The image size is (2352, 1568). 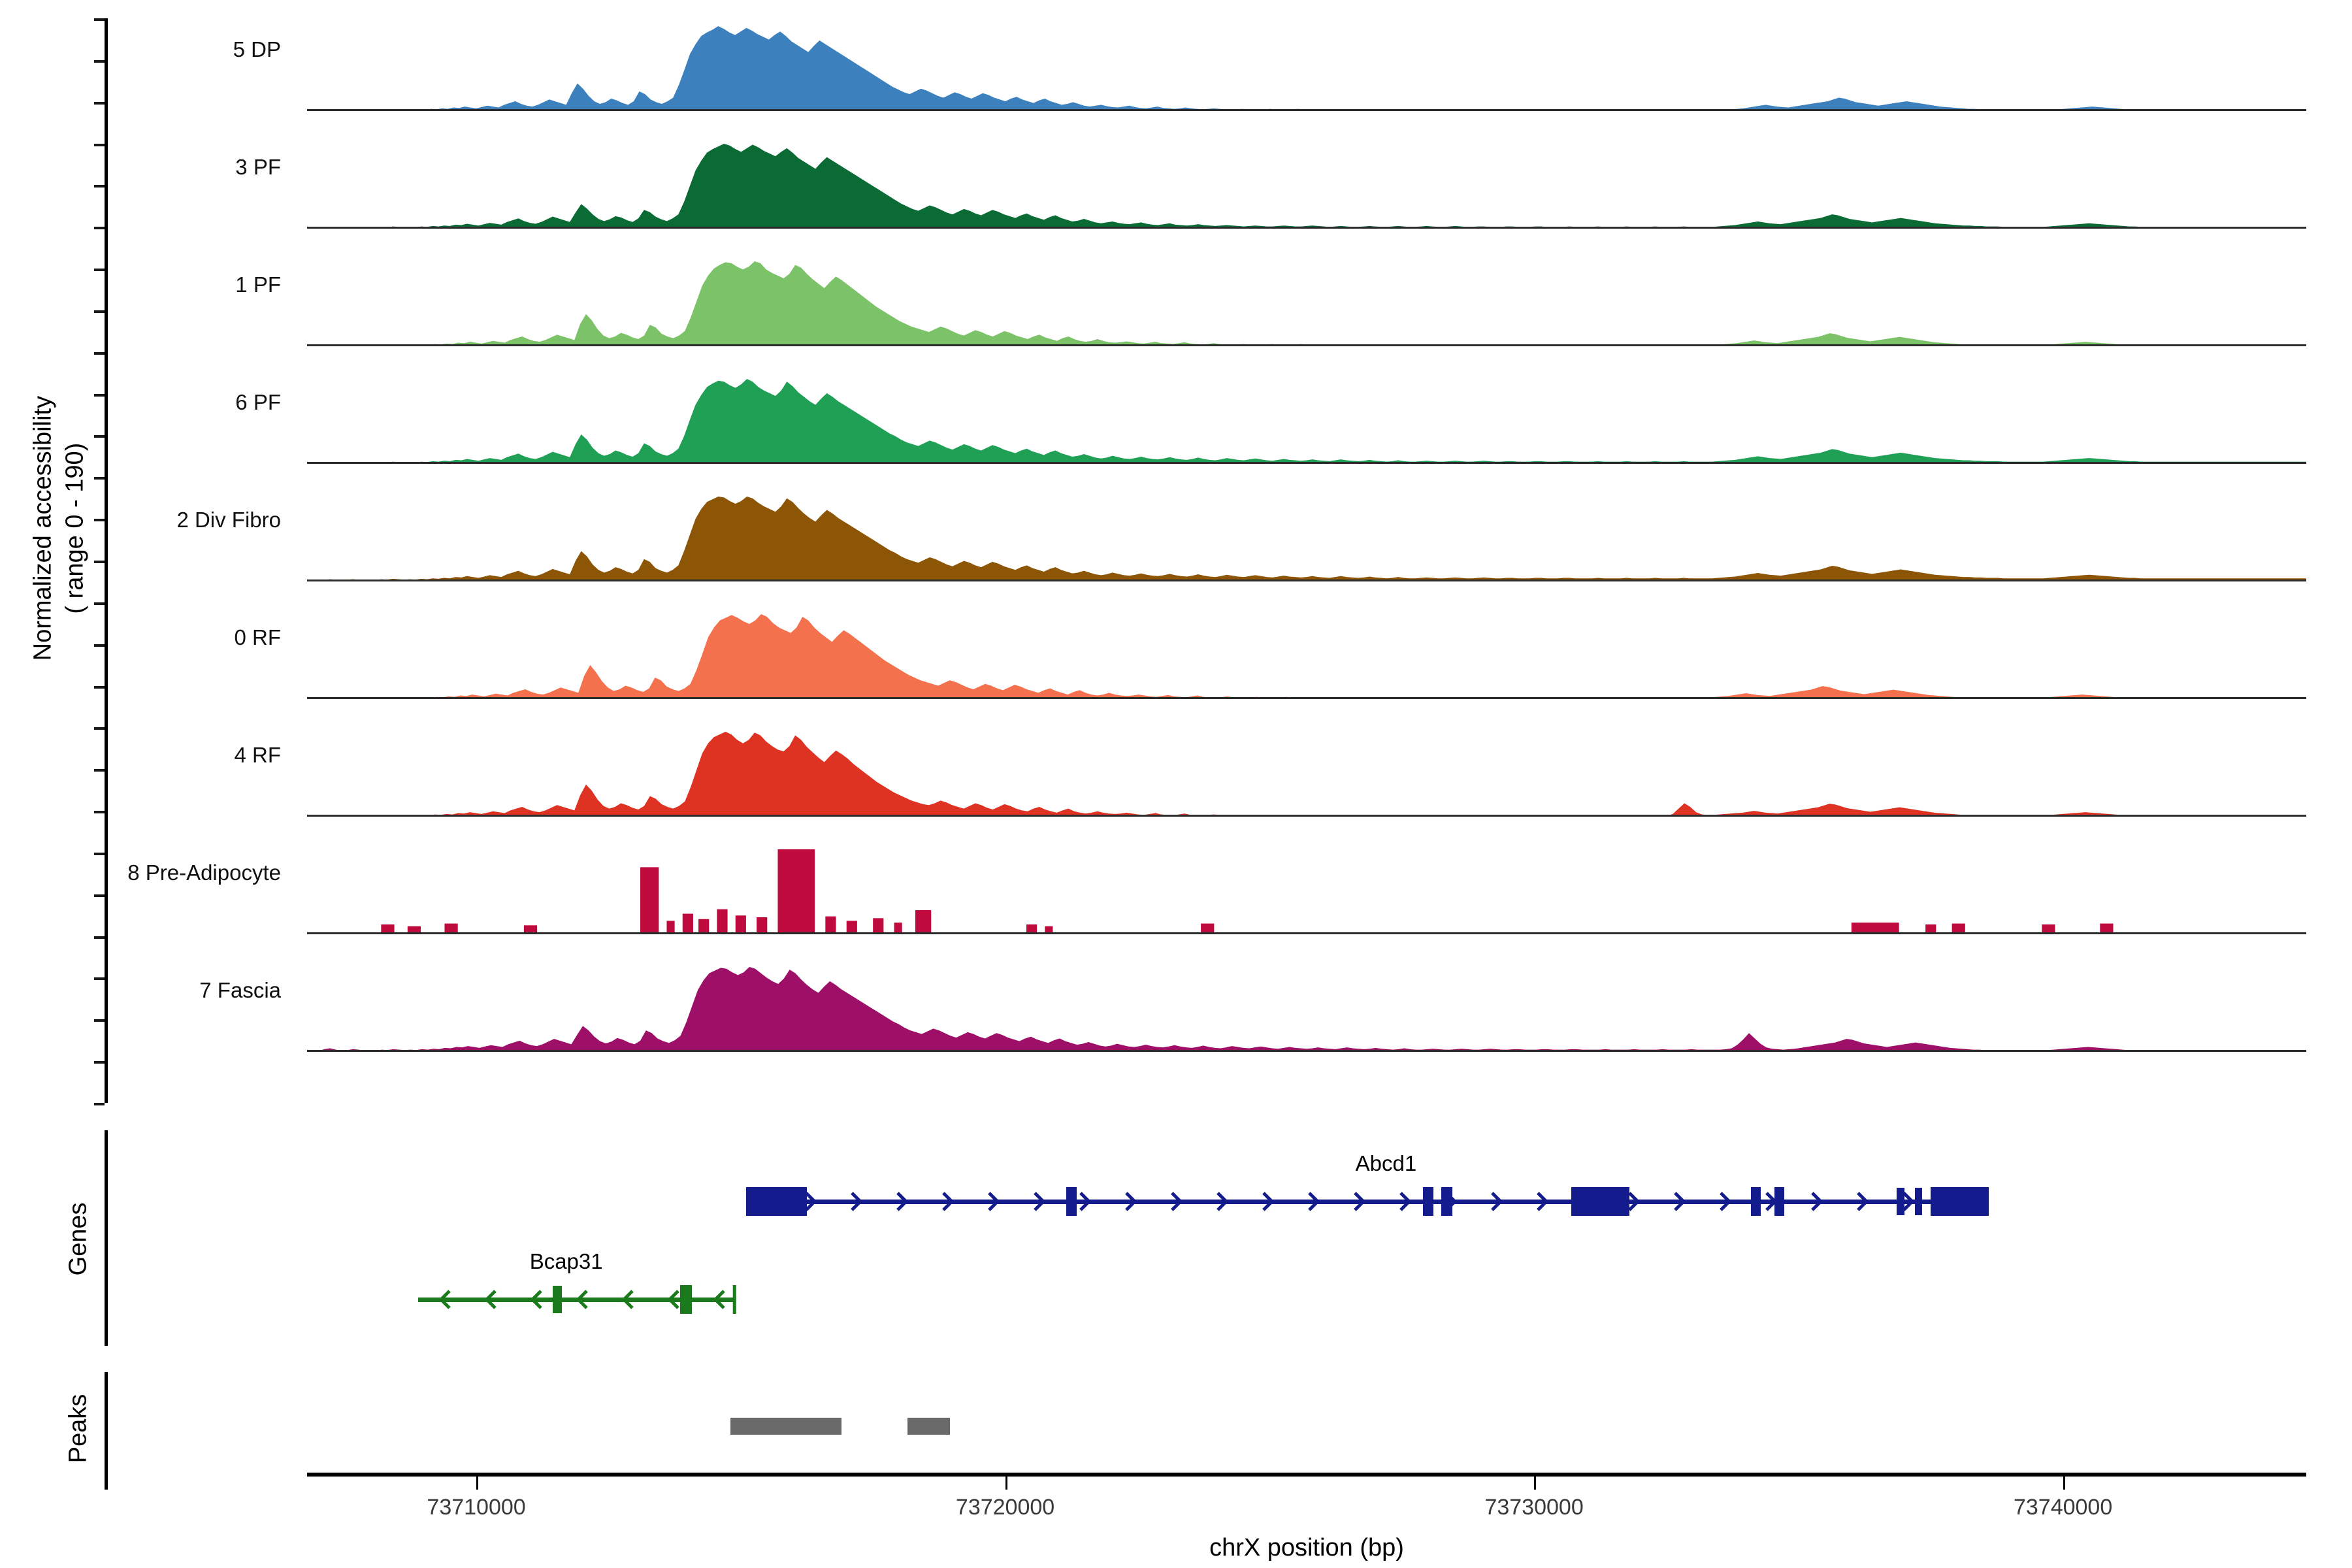 I want to click on gene-model-bcap31: Bcap31, so click(x=1306, y=1287).